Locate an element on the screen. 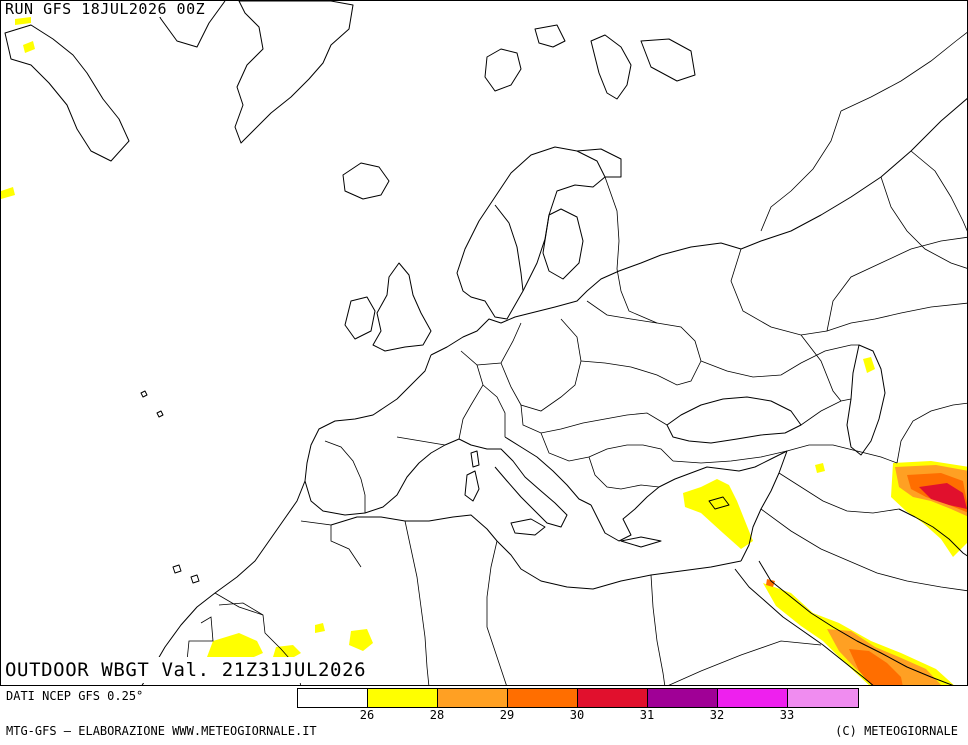 Image resolution: width=968 pixels, height=745 pixels. coast-greenland is located at coordinates (294, 72).